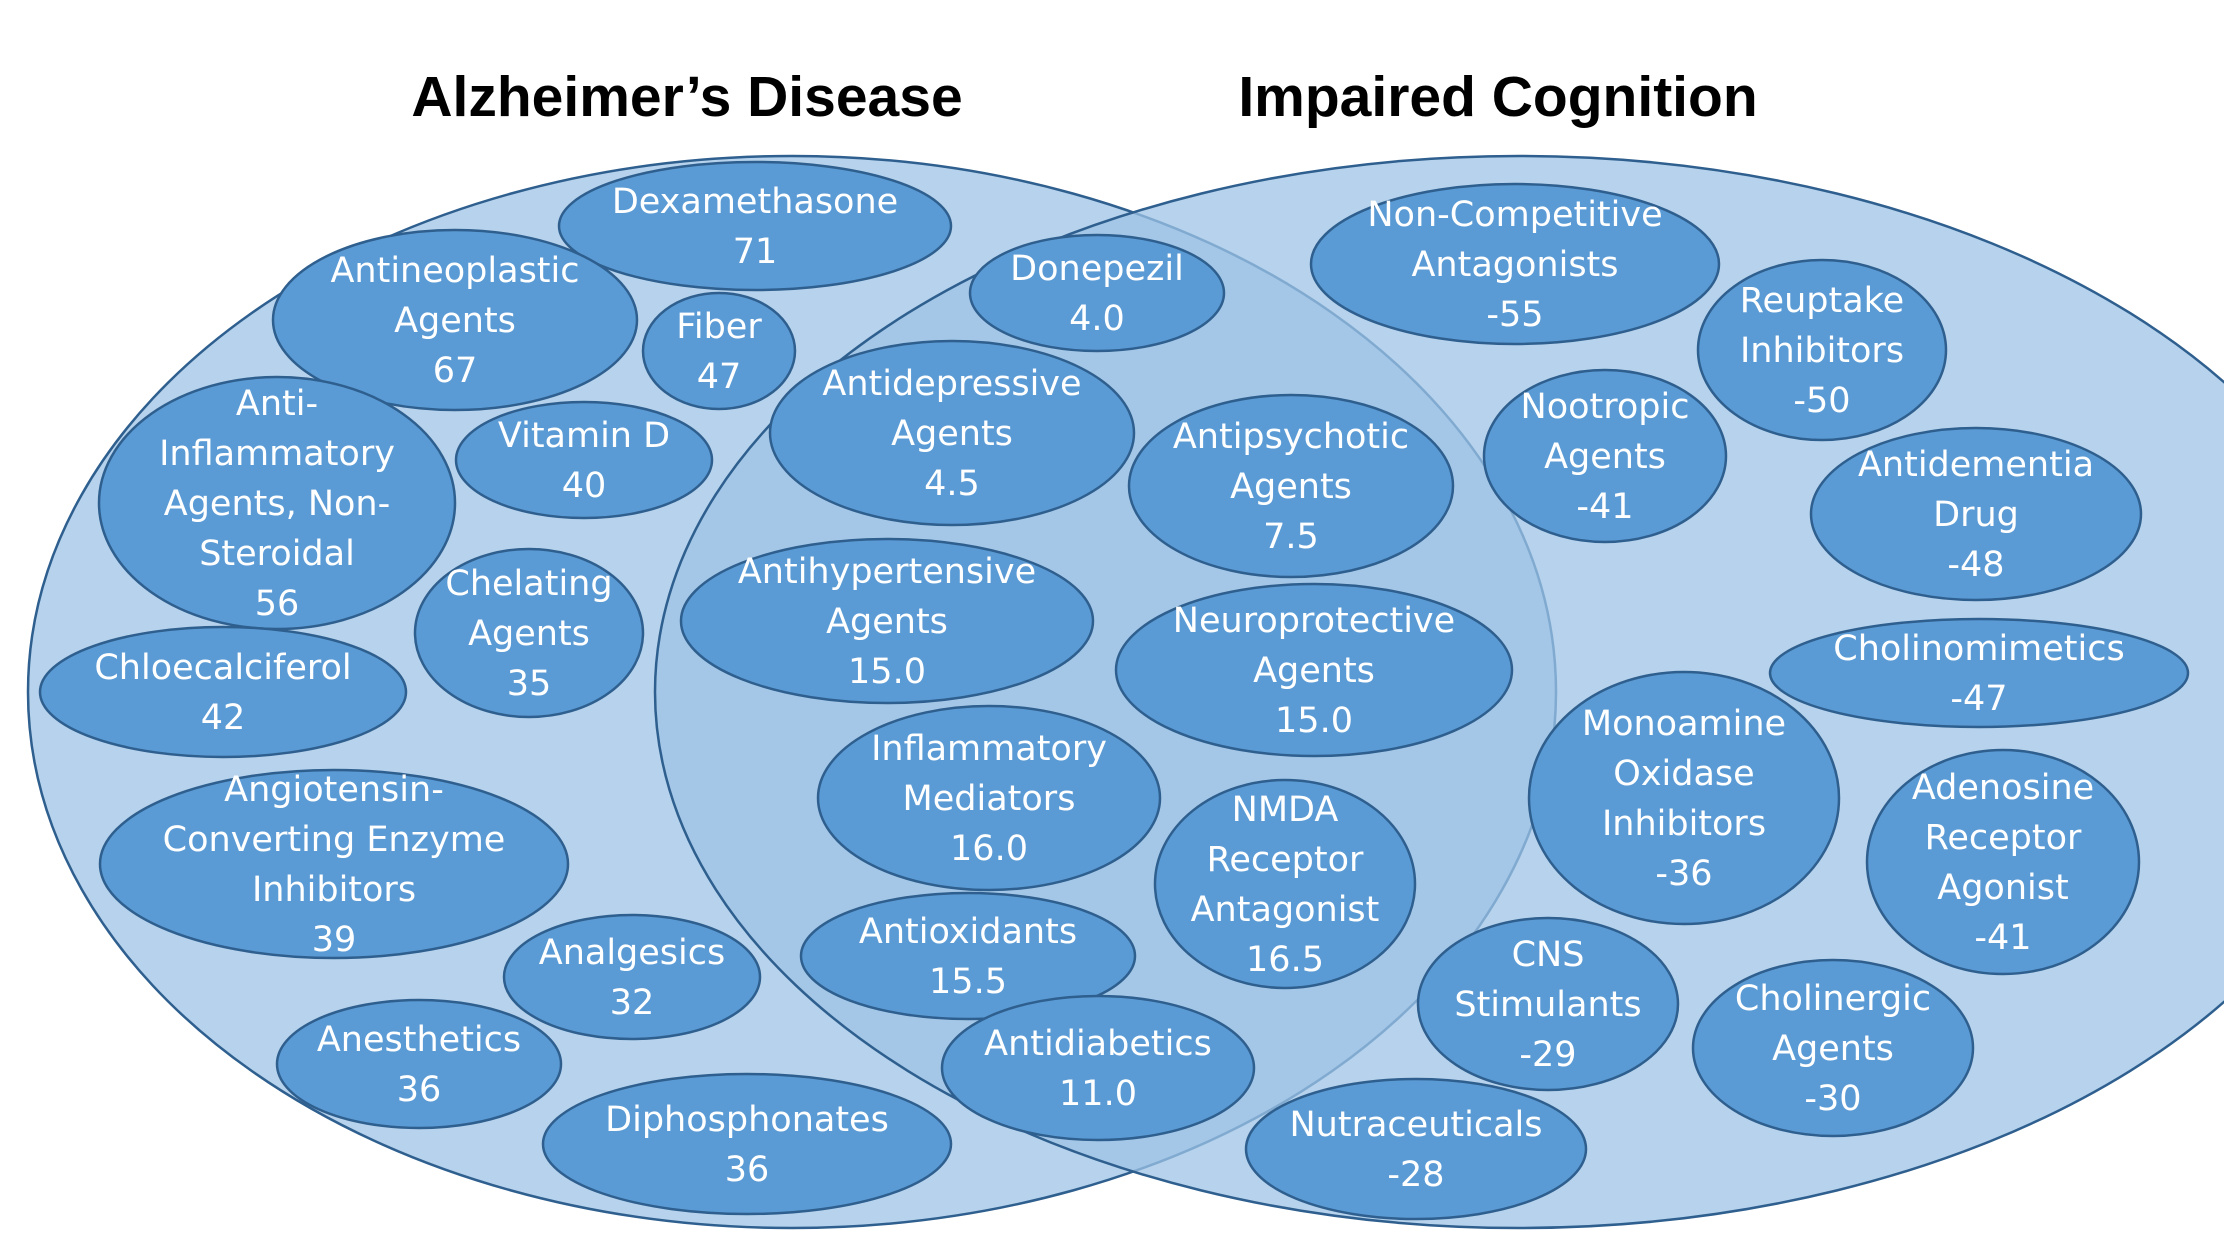  I want to click on node-antipsychotic-agents: Antipsychotic Agents 7.5, so click(1291, 486).